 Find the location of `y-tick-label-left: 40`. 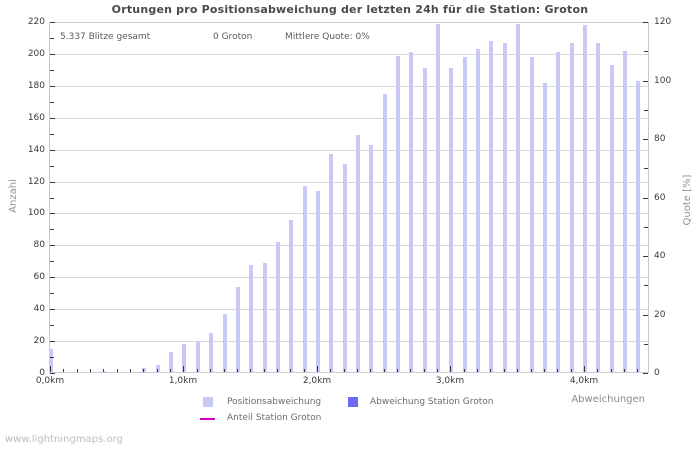

y-tick-label-left: 40 is located at coordinates (39, 309).